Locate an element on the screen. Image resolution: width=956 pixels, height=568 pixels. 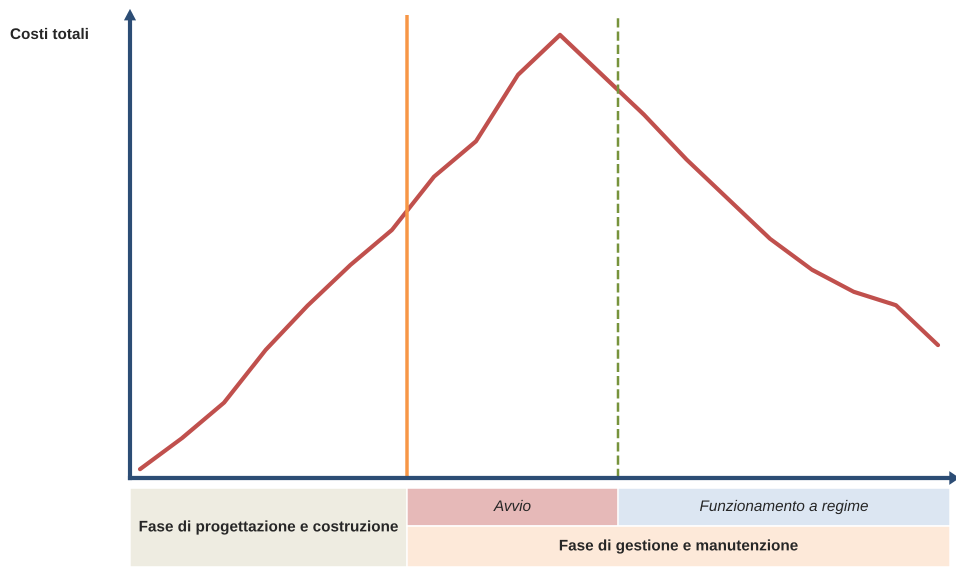
y-axis-title: Costi totali is located at coordinates (49, 34).